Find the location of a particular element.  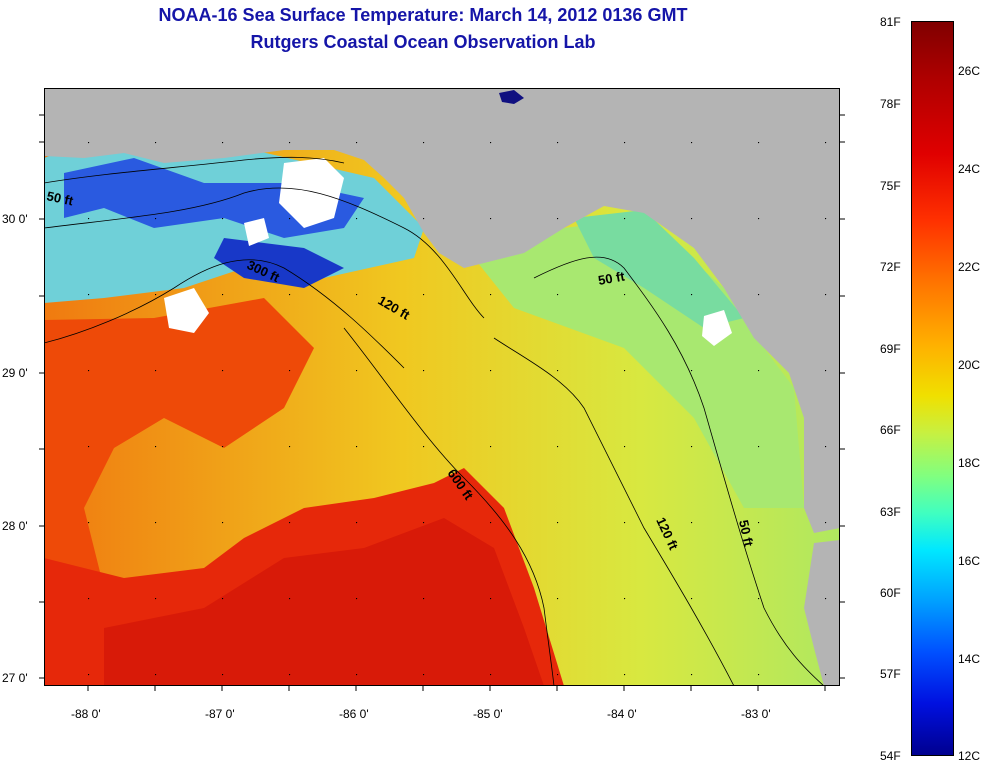

lat-label: 27 0' is located at coordinates (15, 678).